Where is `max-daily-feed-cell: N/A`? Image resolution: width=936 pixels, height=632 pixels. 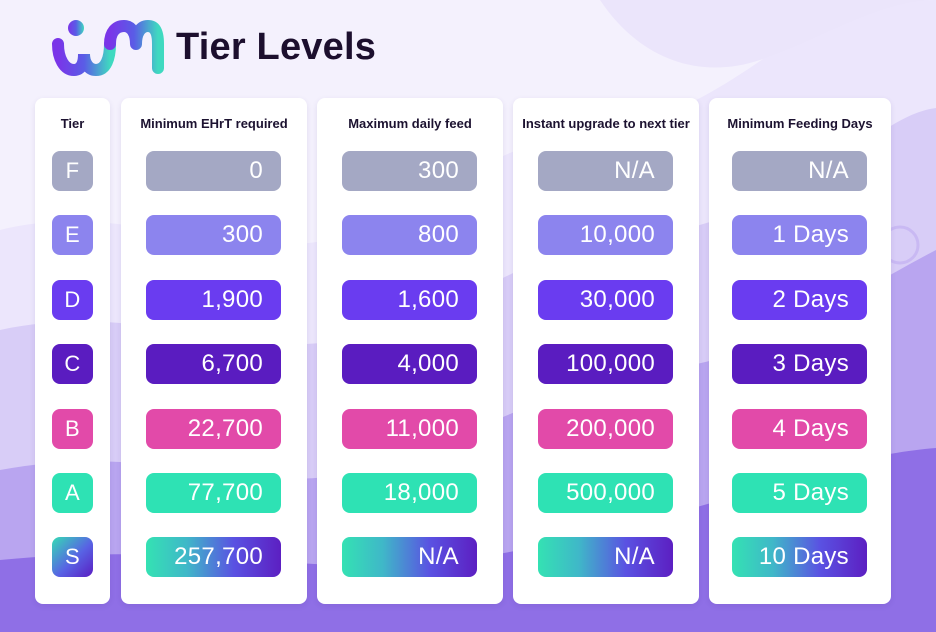 max-daily-feed-cell: N/A is located at coordinates (409, 557).